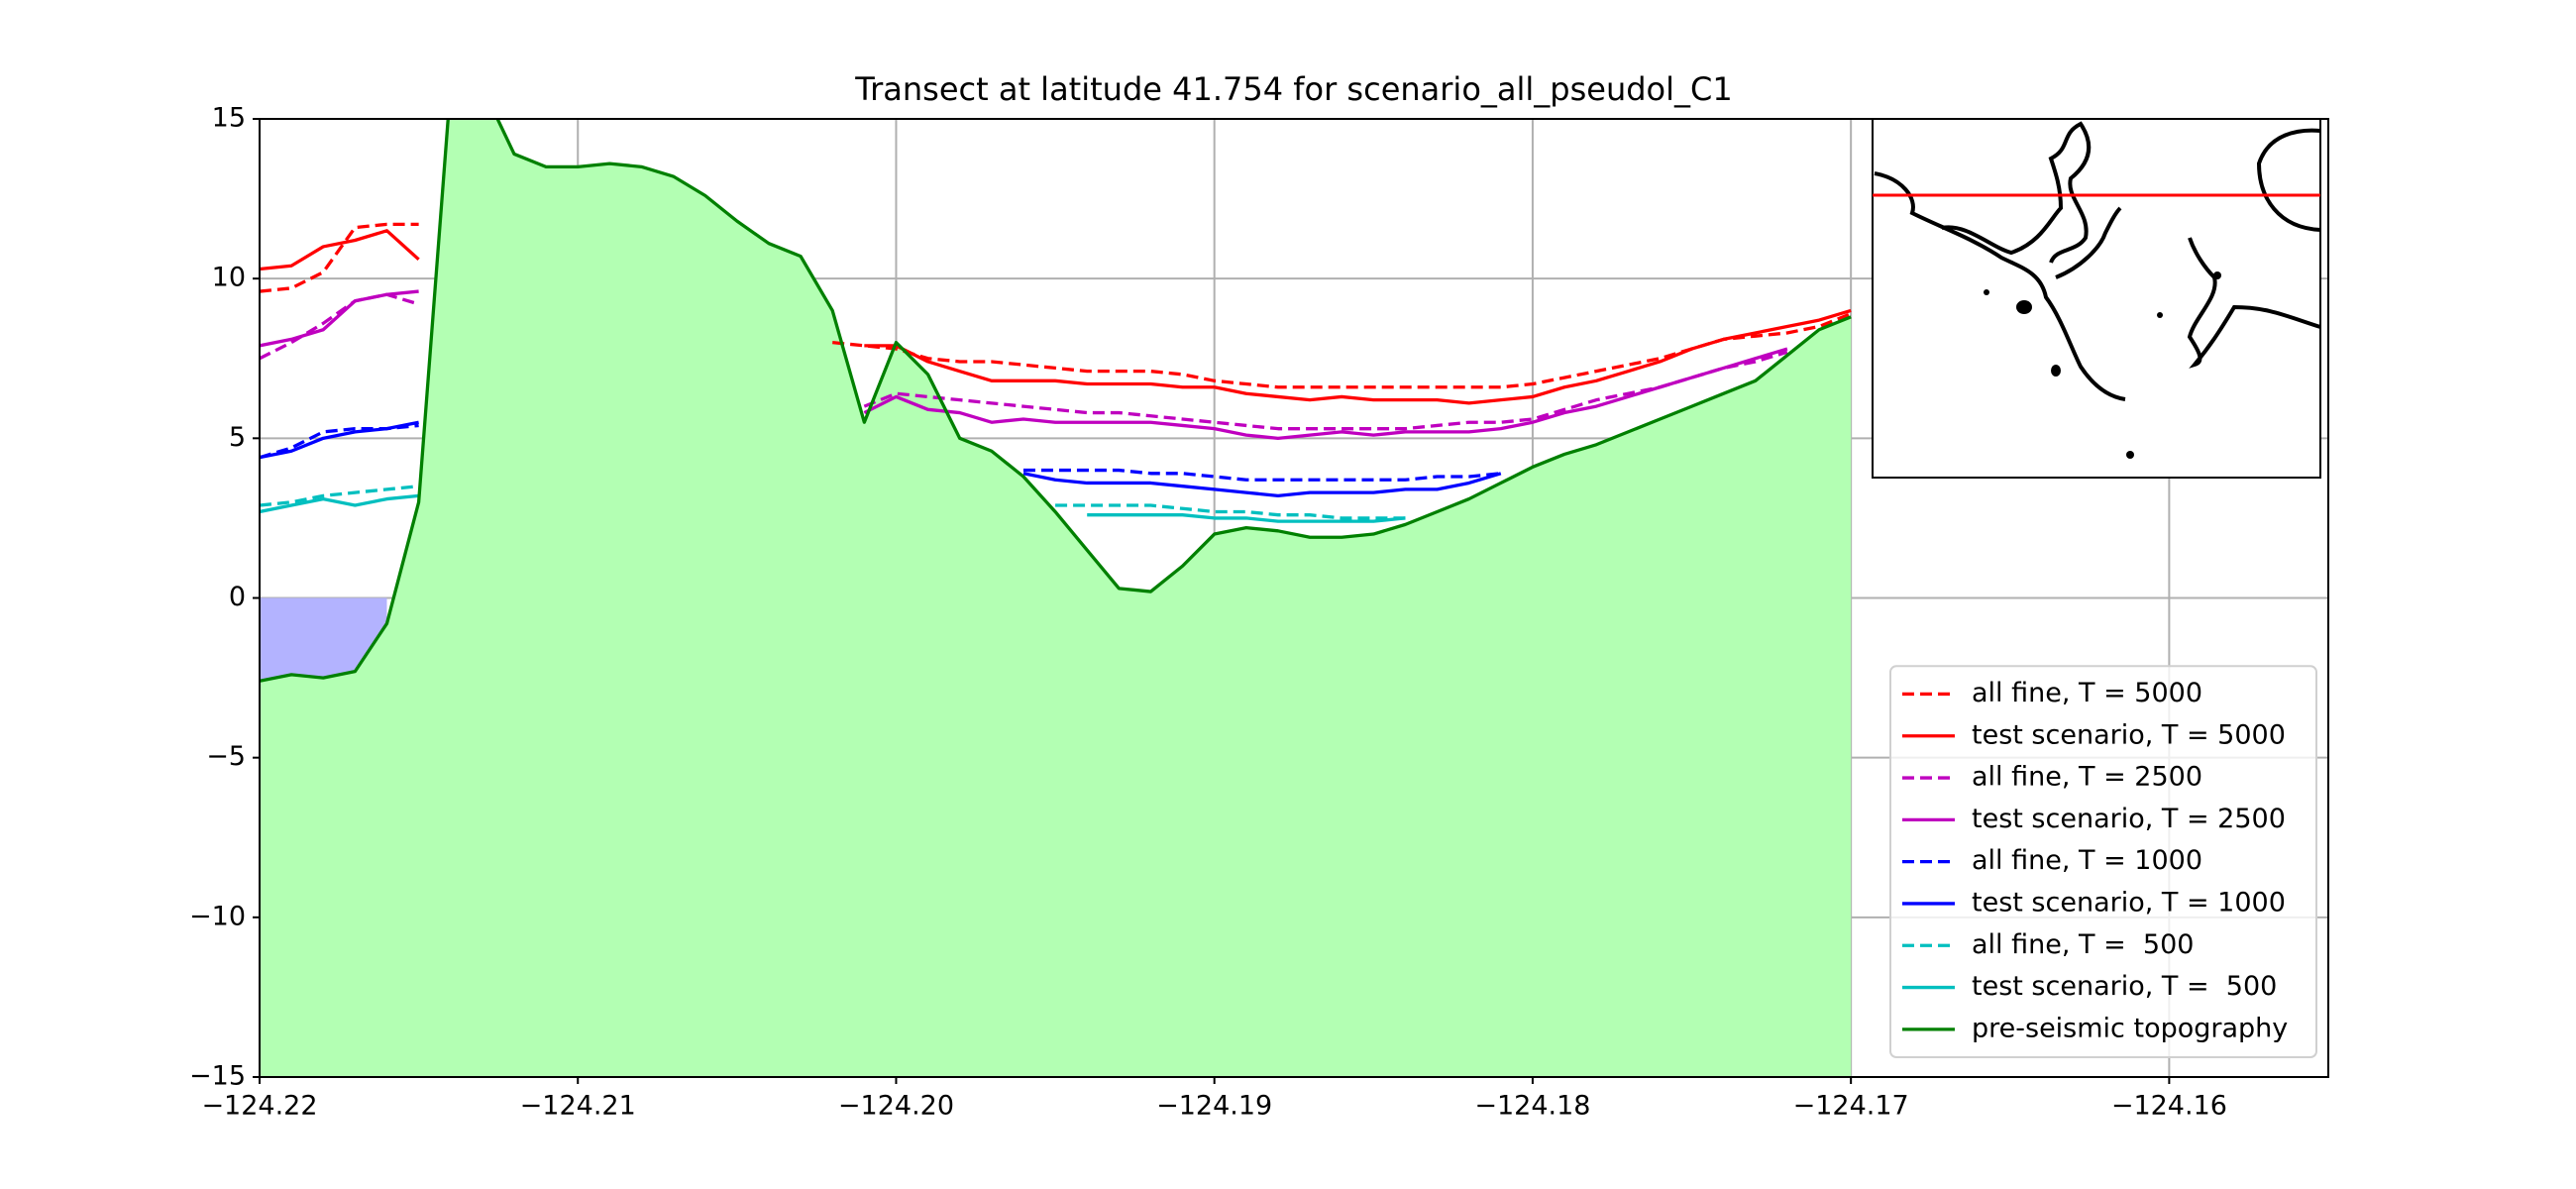 Image resolution: width=2576 pixels, height=1189 pixels. I want to click on water-fill, so click(323, 639).